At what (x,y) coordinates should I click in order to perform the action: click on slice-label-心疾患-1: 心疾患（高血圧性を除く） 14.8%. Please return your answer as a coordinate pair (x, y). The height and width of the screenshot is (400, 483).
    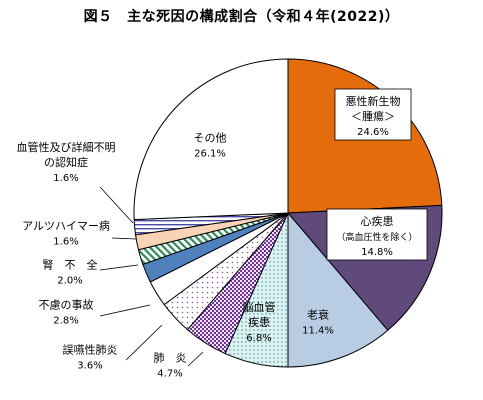
    Looking at the image, I should click on (376, 236).